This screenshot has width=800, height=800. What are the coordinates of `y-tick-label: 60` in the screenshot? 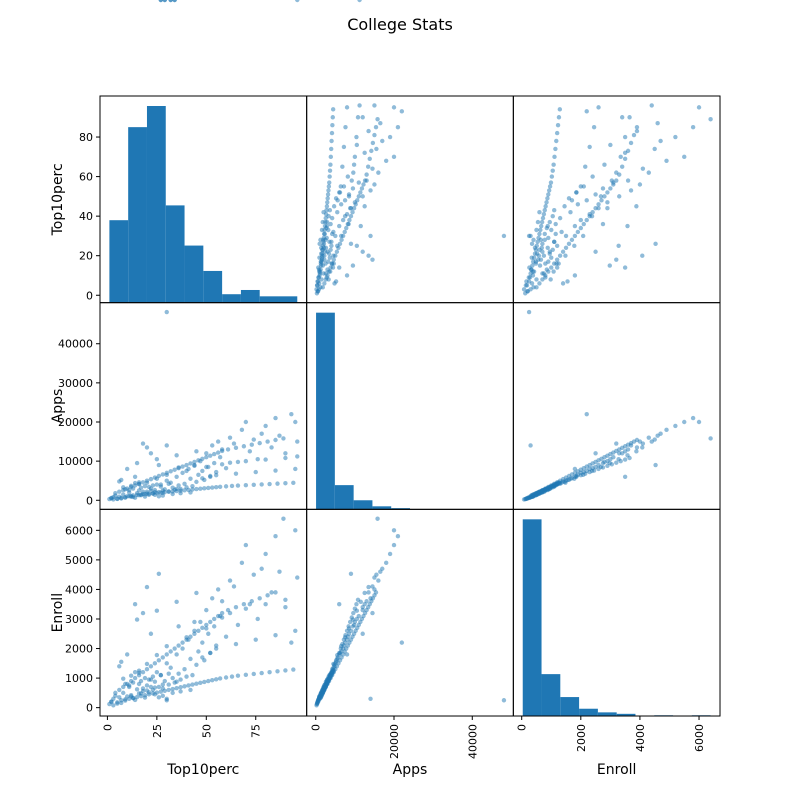 It's located at (86, 177).